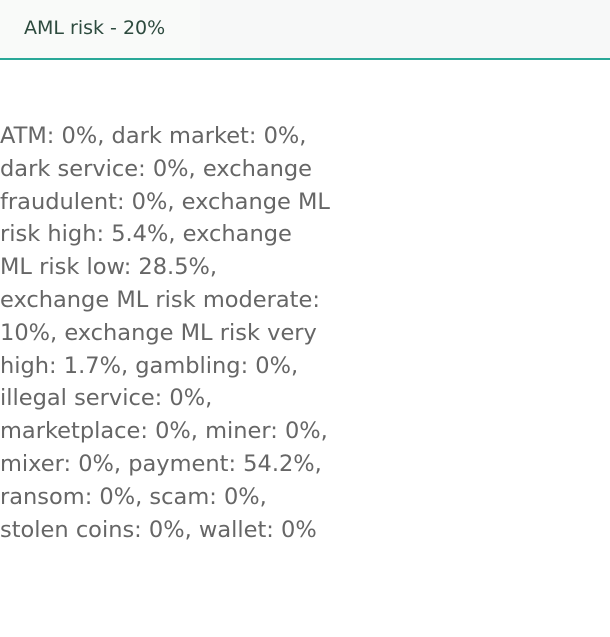 The image size is (610, 637). I want to click on tab-aml-risk-label: AML risk - 20%, so click(95, 28).